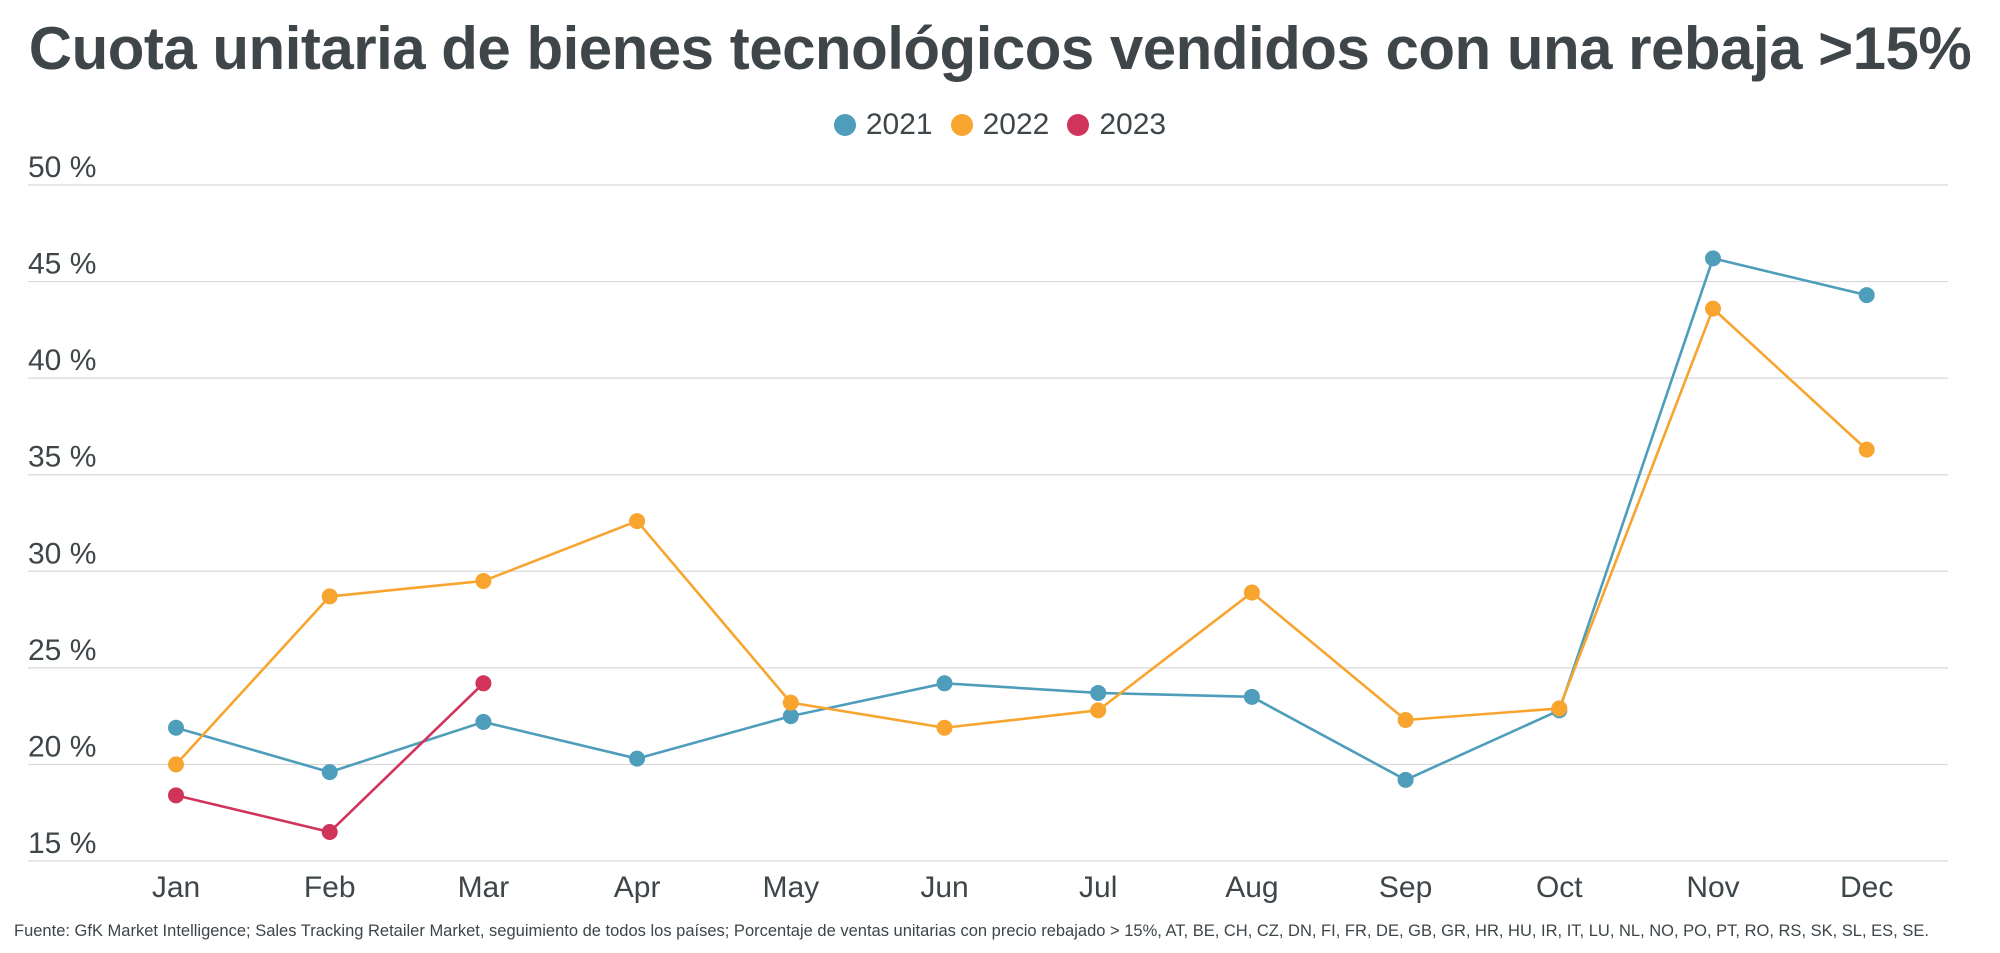 The height and width of the screenshot is (953, 2000). What do you see at coordinates (62, 650) in the screenshot?
I see `y-tick-label: 25 %` at bounding box center [62, 650].